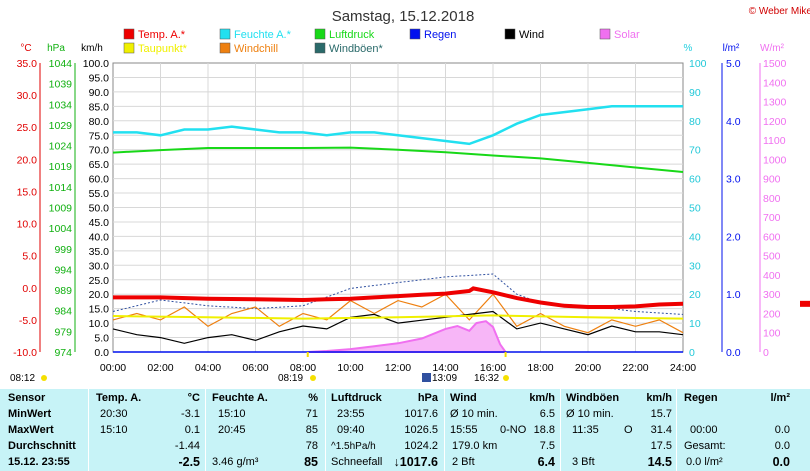 This screenshot has height=471, width=810. What do you see at coordinates (39, 462) in the screenshot?
I see `row-cur-label: 15.12. 23:55` at bounding box center [39, 462].